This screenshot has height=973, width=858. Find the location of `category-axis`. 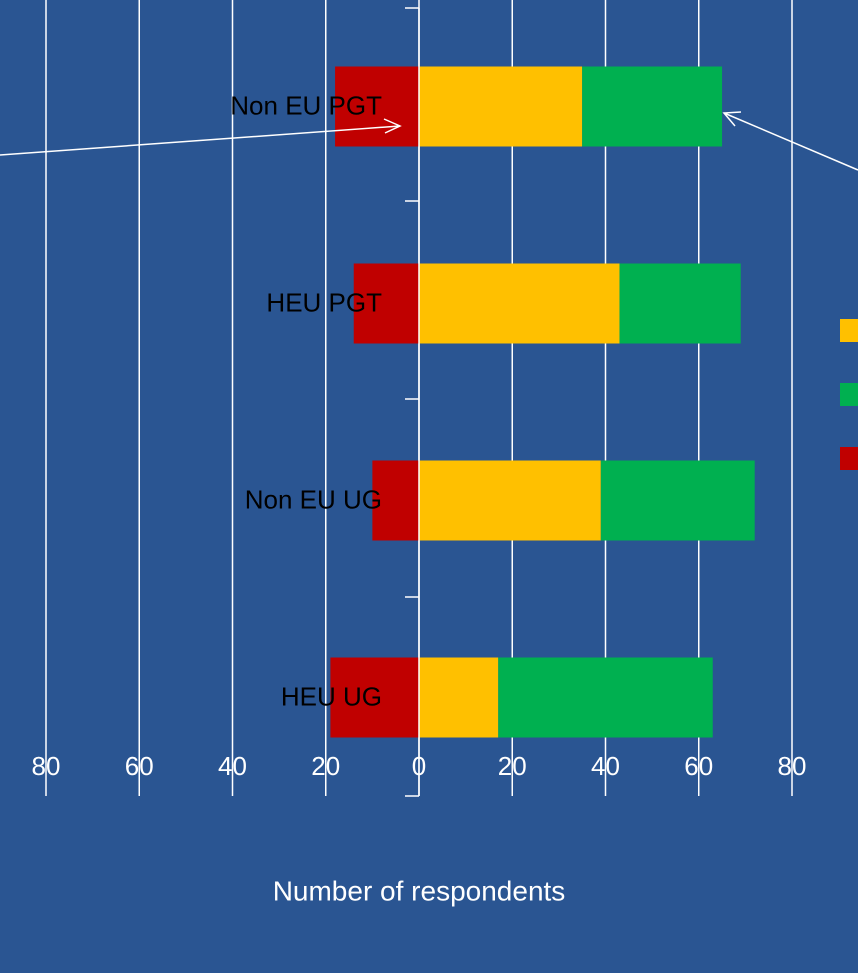

category-axis is located at coordinates (412, 402).